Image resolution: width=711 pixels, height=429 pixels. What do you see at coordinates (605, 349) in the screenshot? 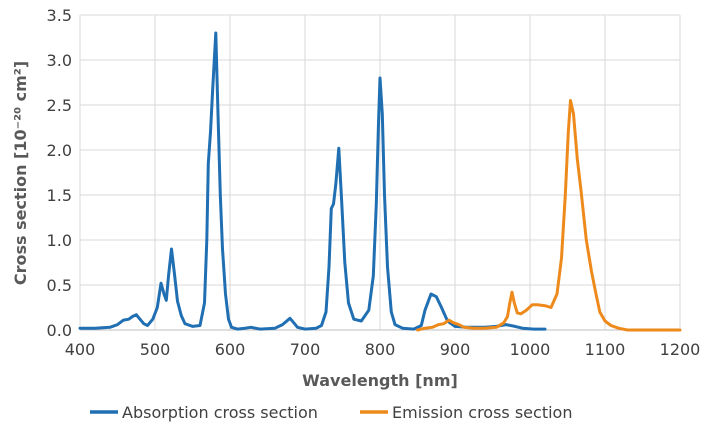
I see `x-tick-label: 1100` at bounding box center [605, 349].